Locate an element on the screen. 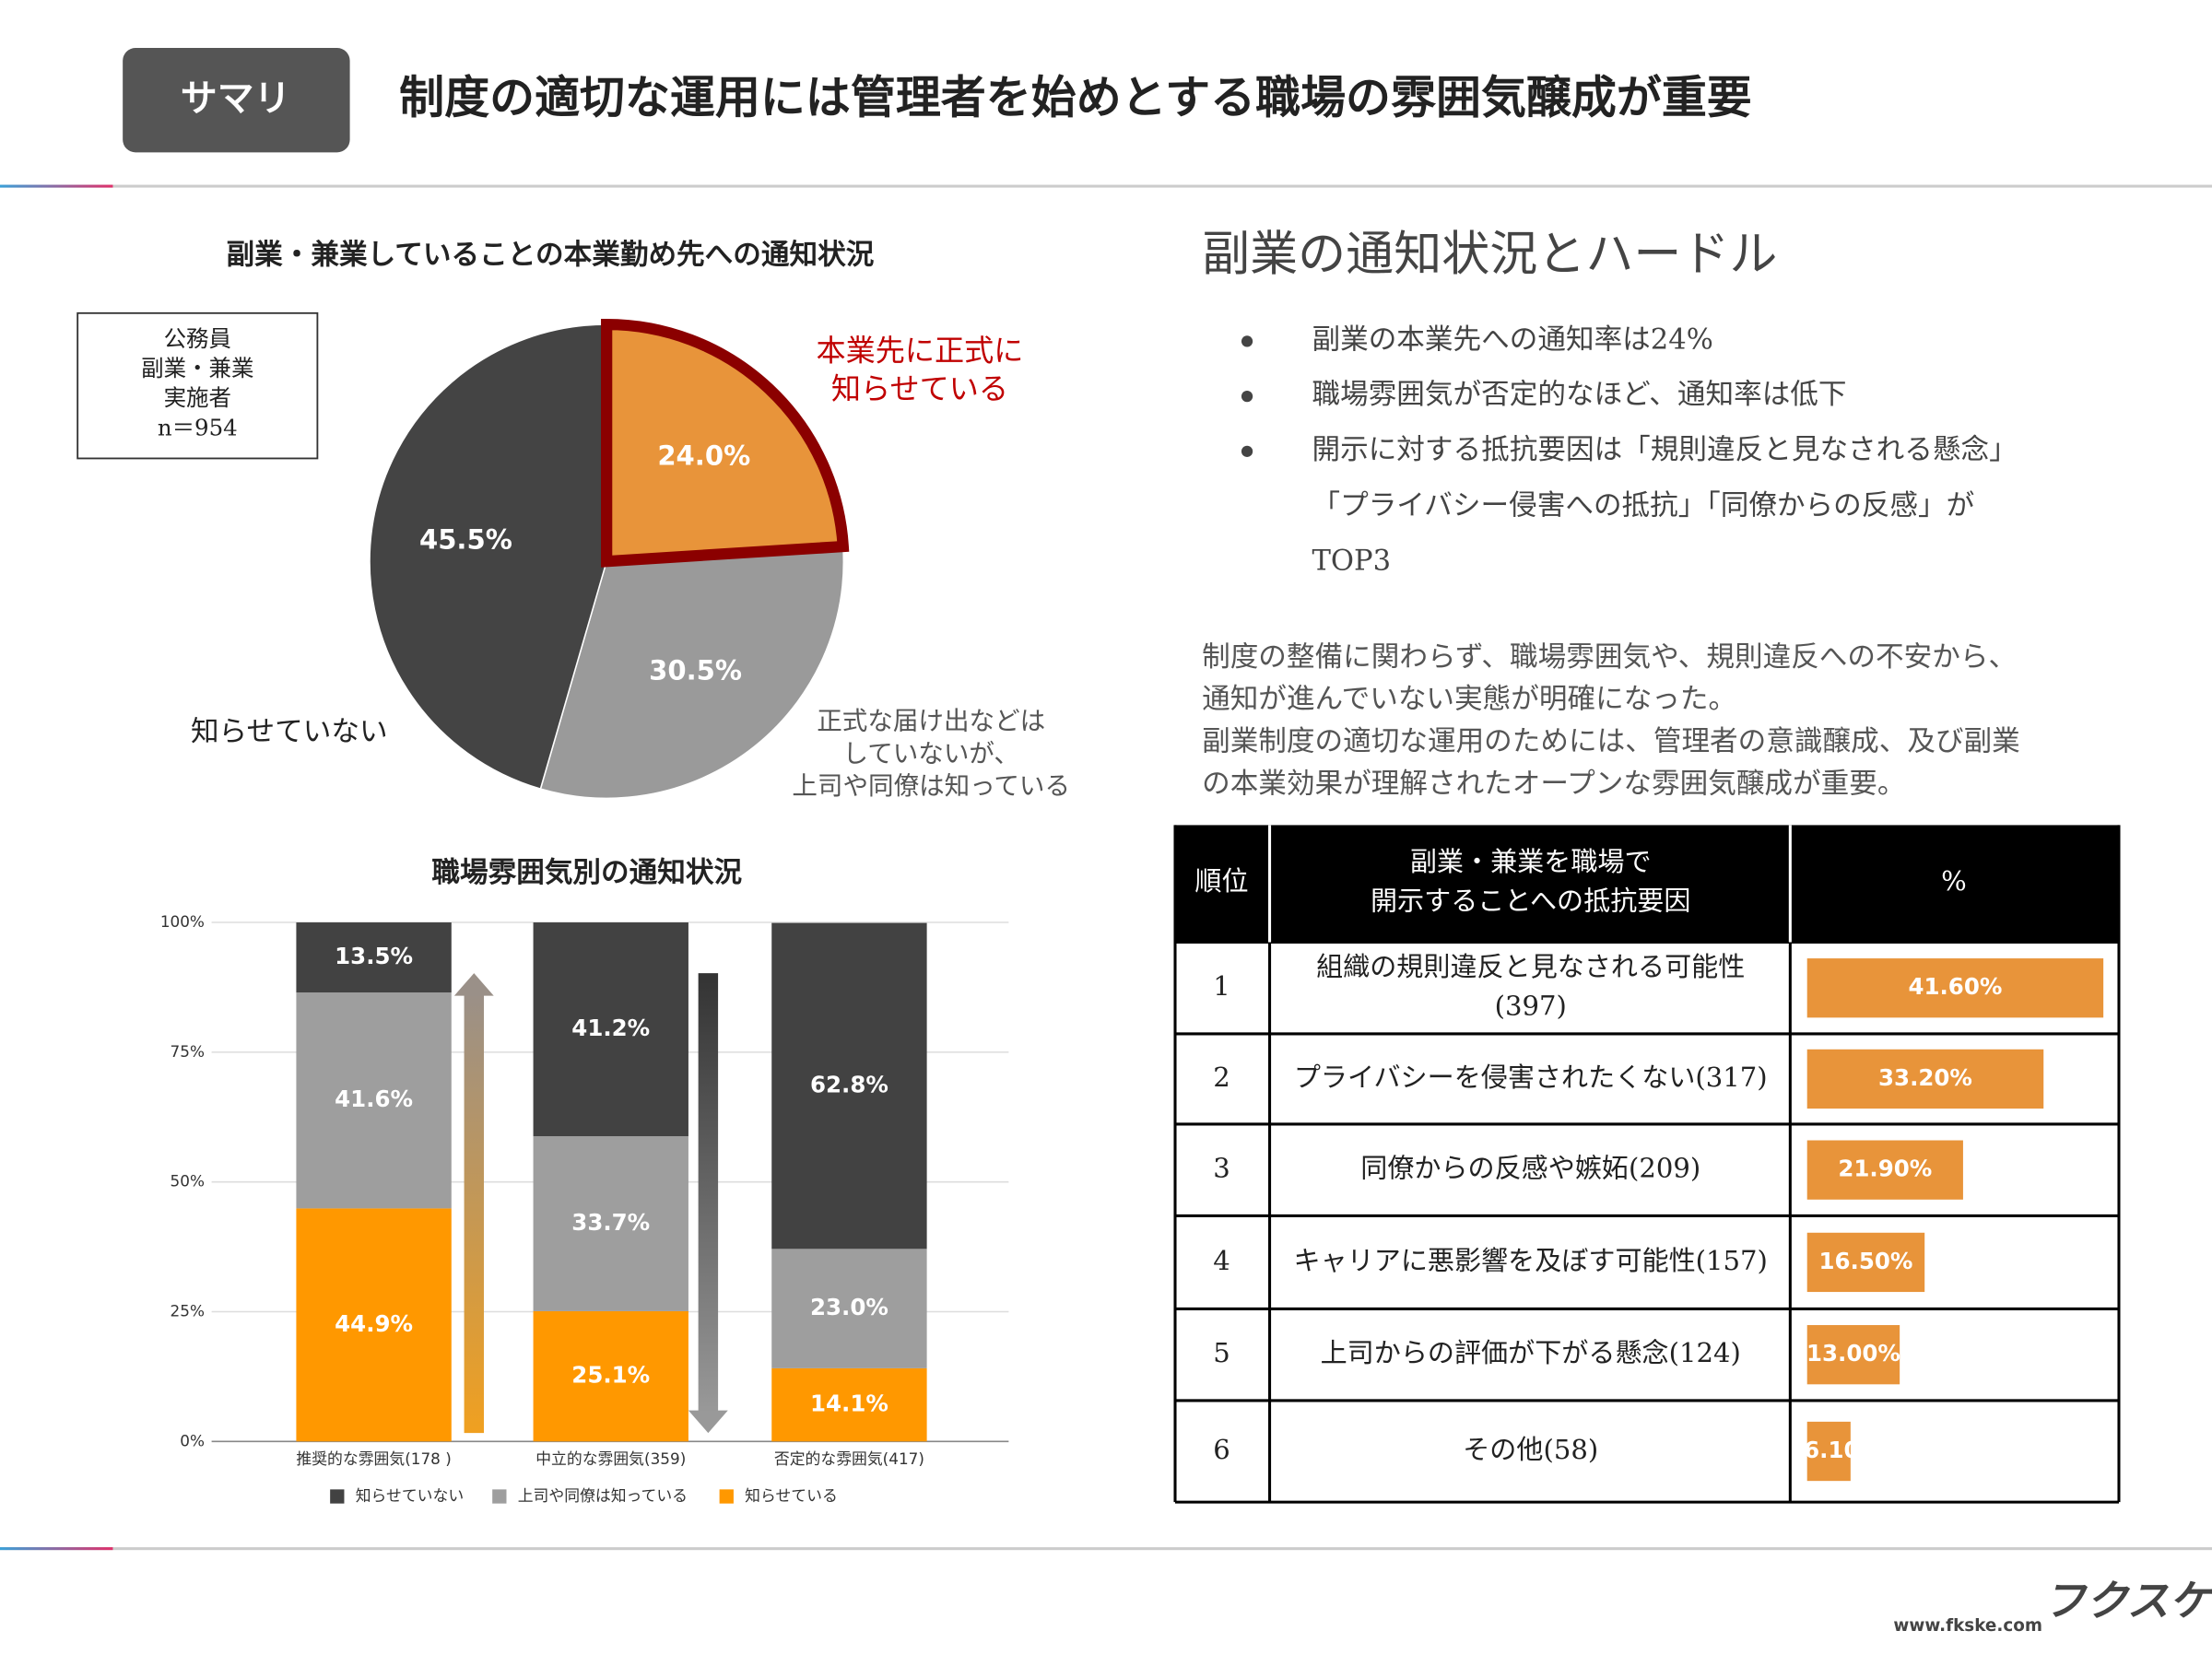  reason-cell: その他(58) is located at coordinates (1530, 1449).